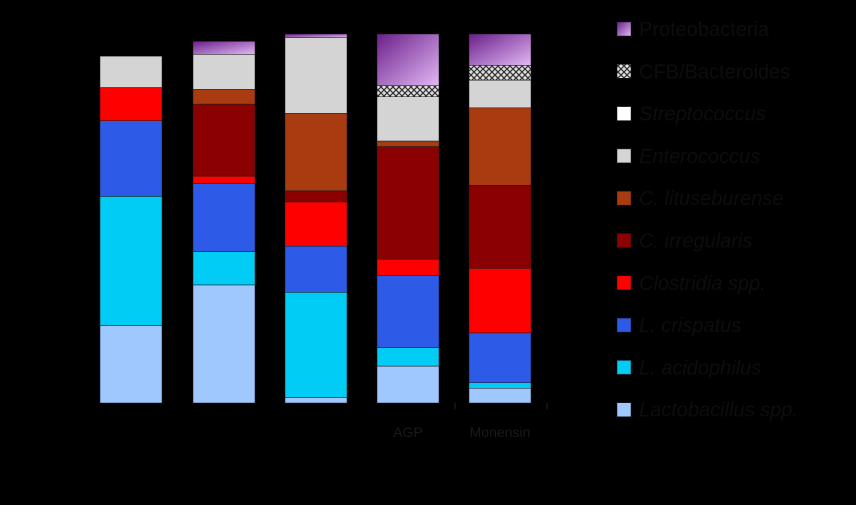 The image size is (856, 505). What do you see at coordinates (704, 30) in the screenshot?
I see `legend-label-0: Proteobacteria` at bounding box center [704, 30].